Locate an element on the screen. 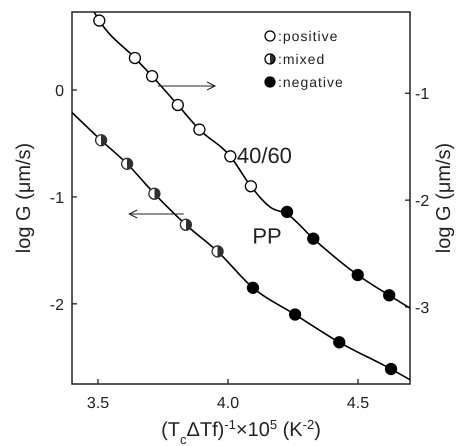 This screenshot has height=446, width=465. y-tick-label: -1 is located at coordinates (57, 198).